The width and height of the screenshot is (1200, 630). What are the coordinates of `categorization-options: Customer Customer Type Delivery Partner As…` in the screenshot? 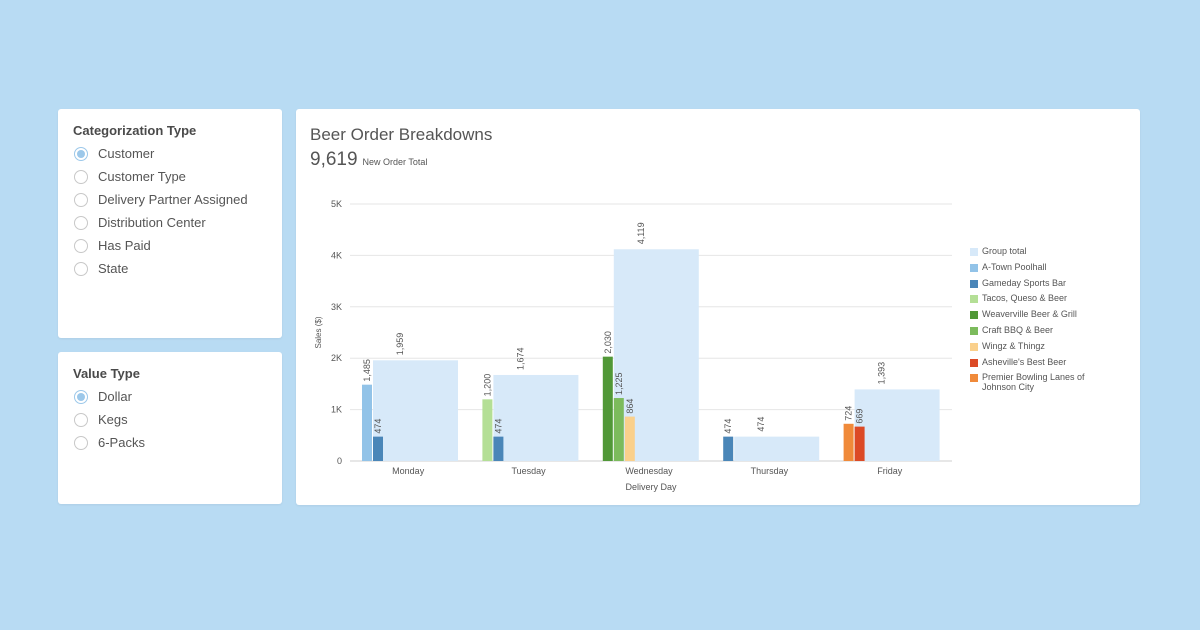 It's located at (161, 211).